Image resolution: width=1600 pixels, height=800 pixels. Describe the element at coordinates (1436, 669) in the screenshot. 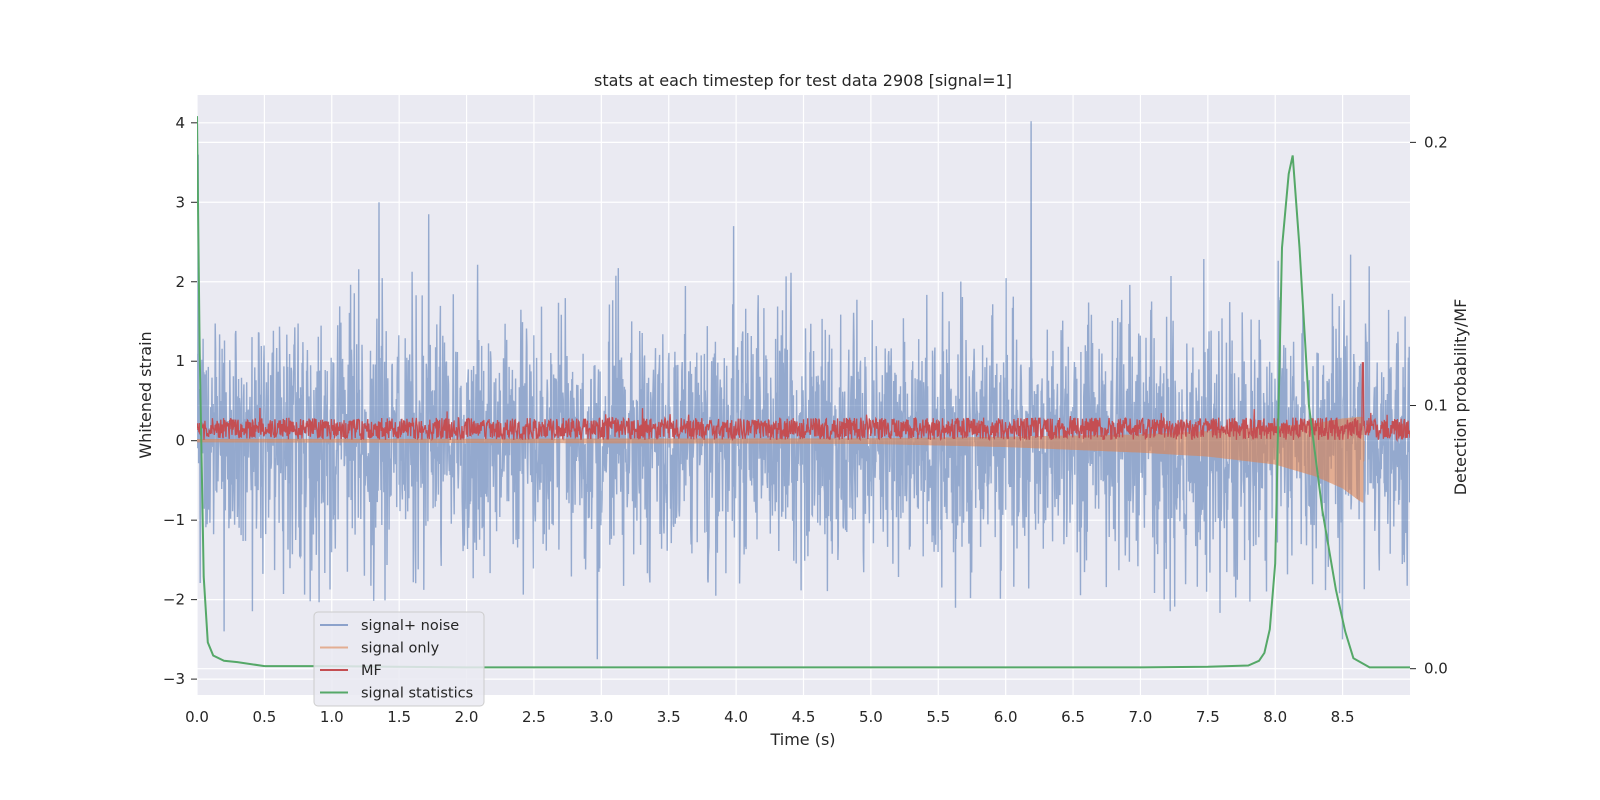

I see `y-right-tick-label: 0.0` at that location.